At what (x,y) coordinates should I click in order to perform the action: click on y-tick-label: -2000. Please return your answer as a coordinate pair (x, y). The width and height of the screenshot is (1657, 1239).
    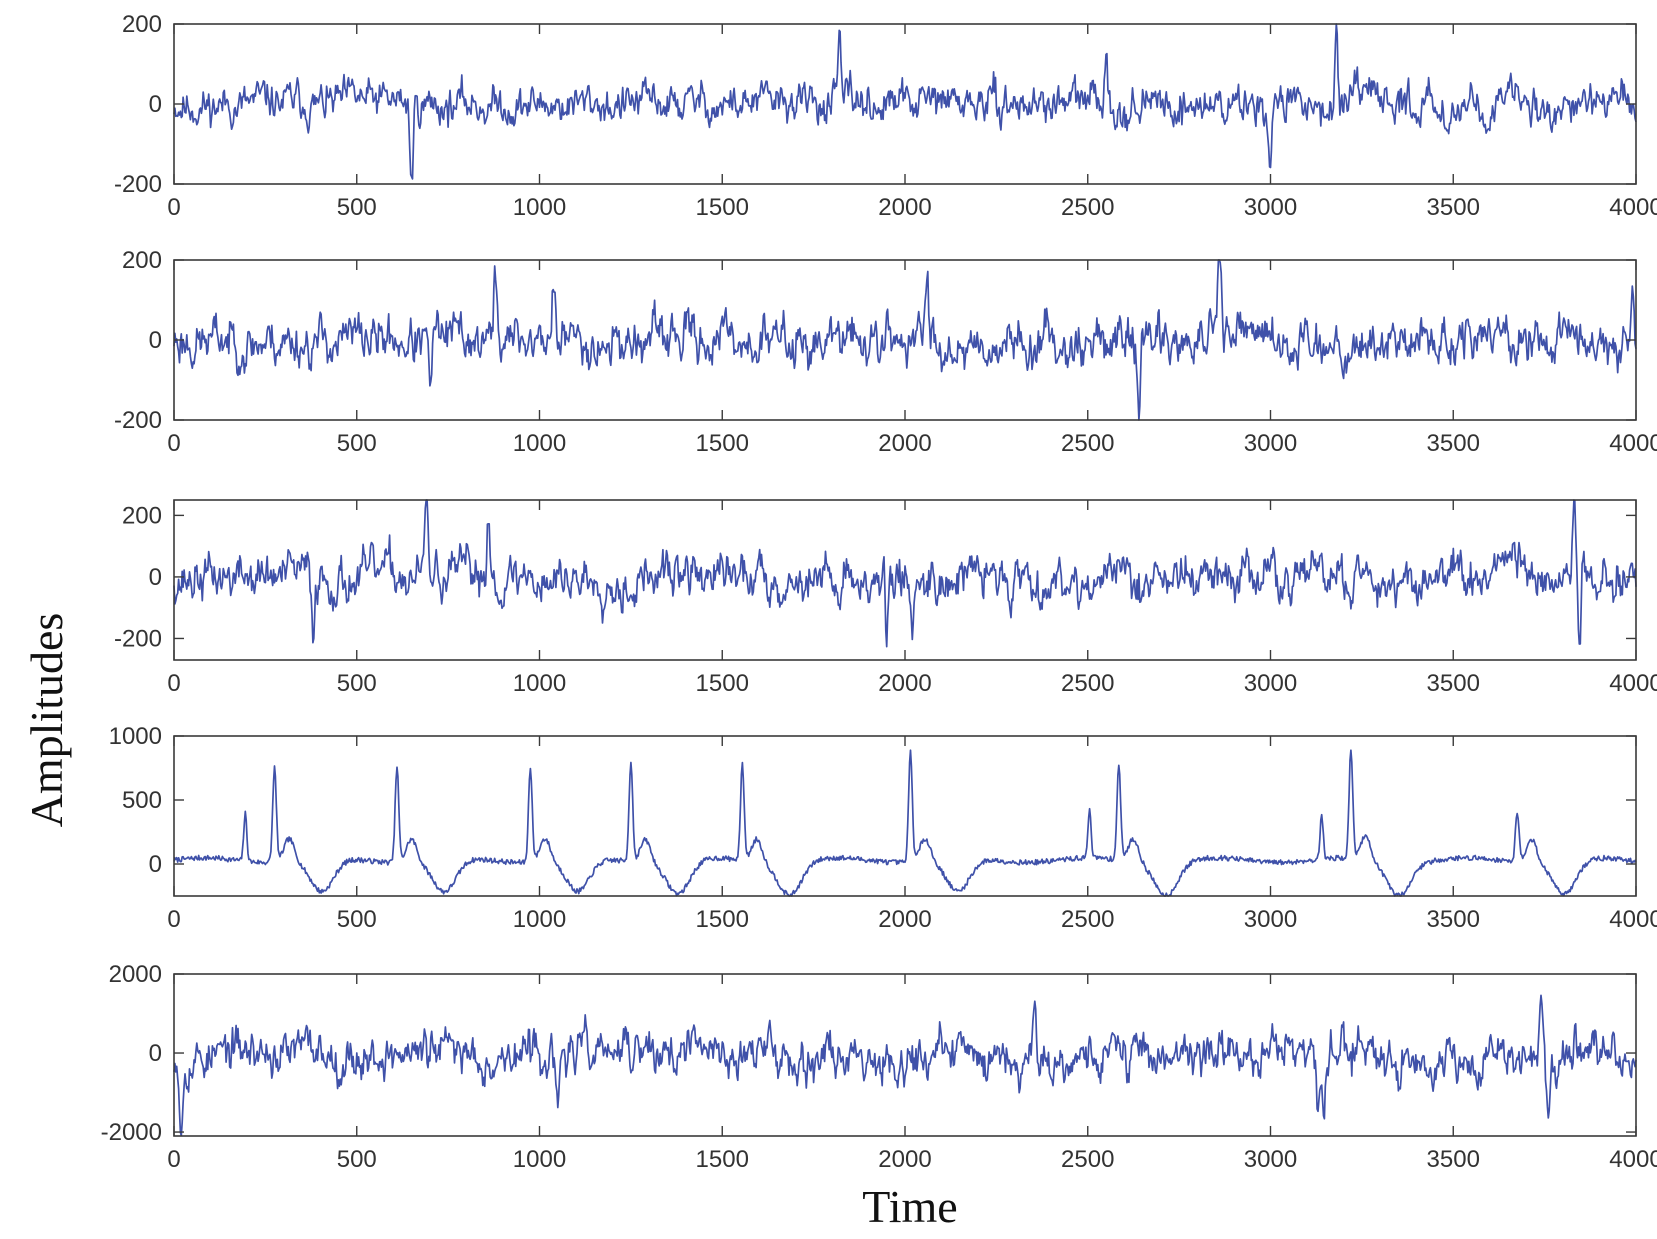
    Looking at the image, I should click on (131, 1132).